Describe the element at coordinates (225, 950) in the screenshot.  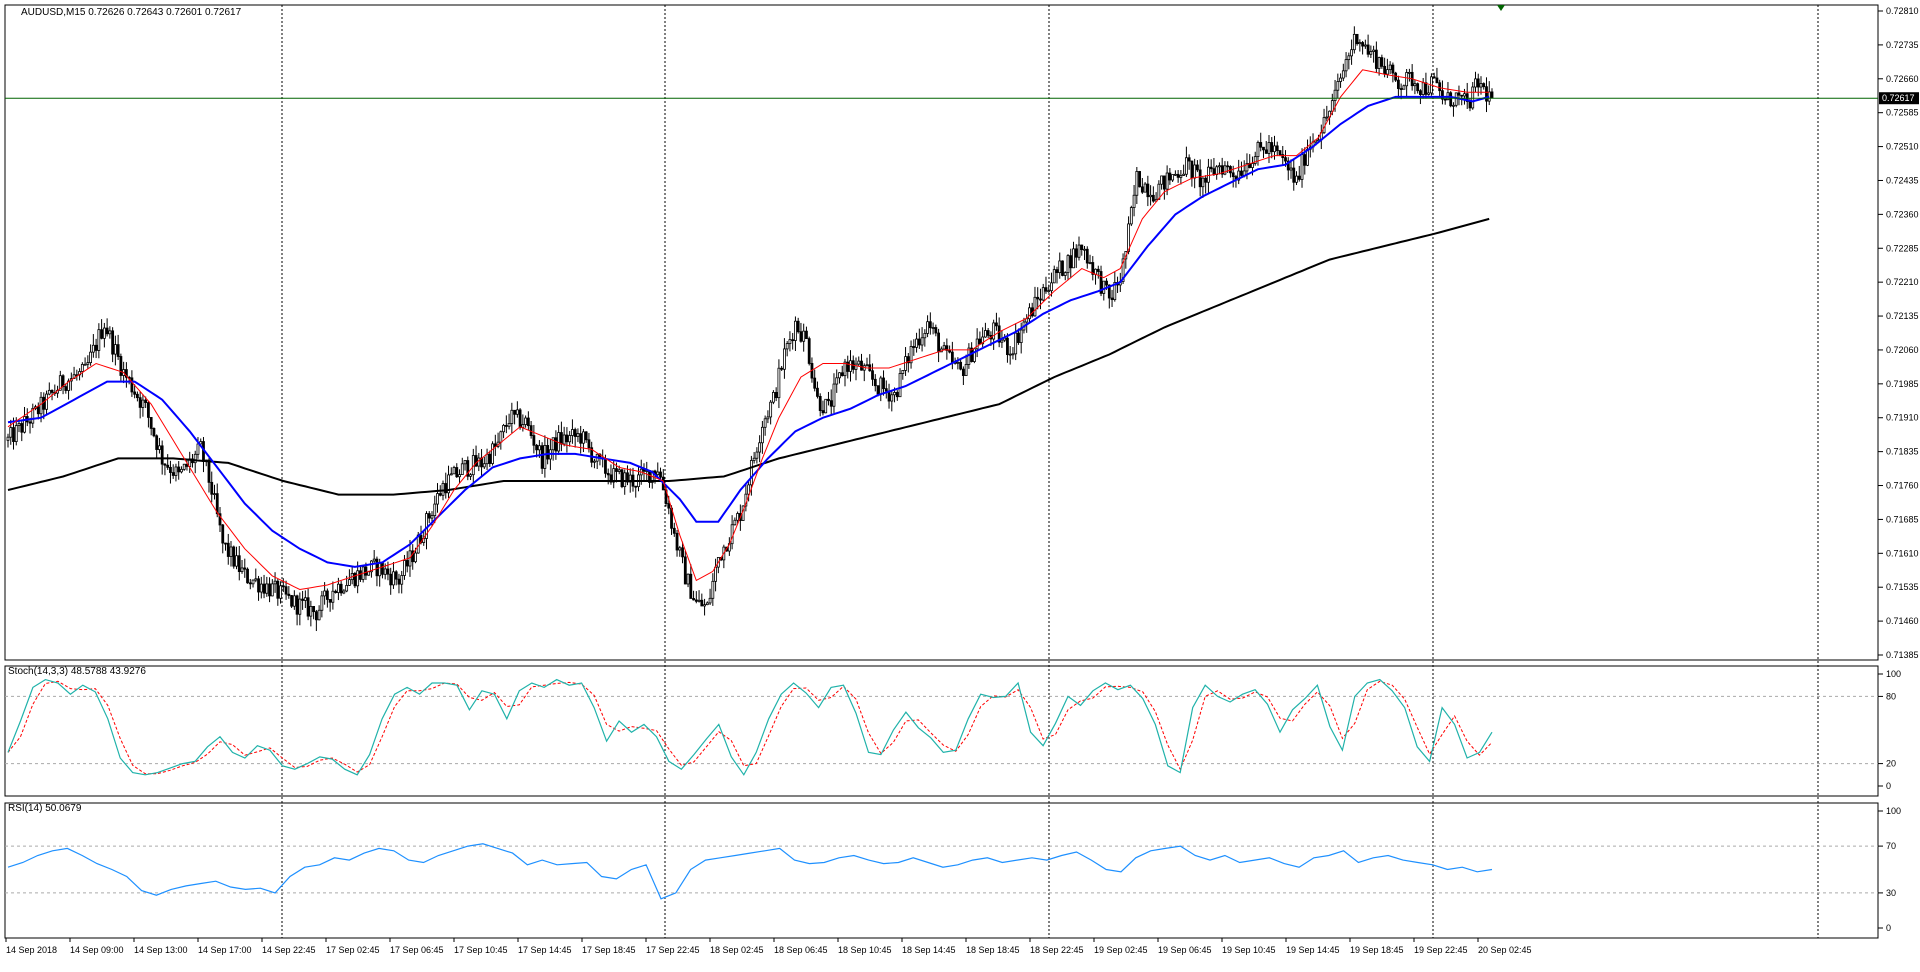
I see `time-tick-label: 14 Sep 17:00` at that location.